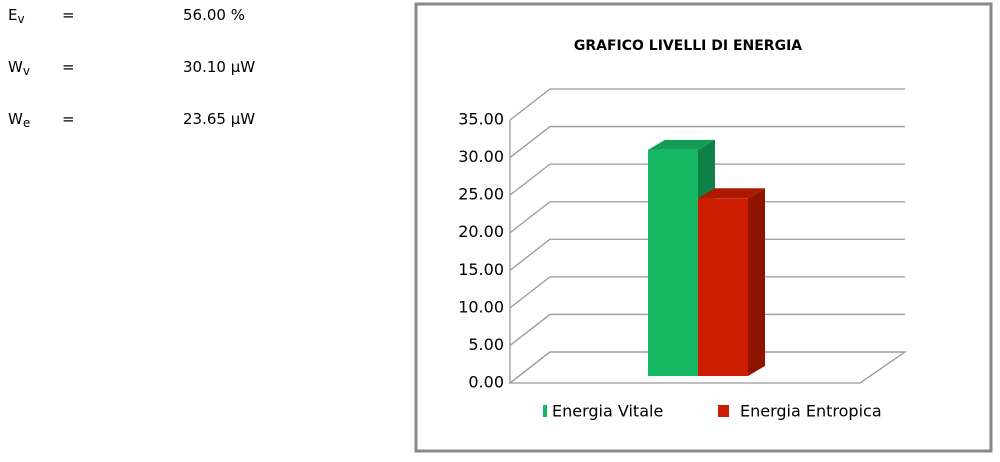 The width and height of the screenshot is (1000, 462). Describe the element at coordinates (13, 15) in the screenshot. I see `symbol-letter: E` at that location.